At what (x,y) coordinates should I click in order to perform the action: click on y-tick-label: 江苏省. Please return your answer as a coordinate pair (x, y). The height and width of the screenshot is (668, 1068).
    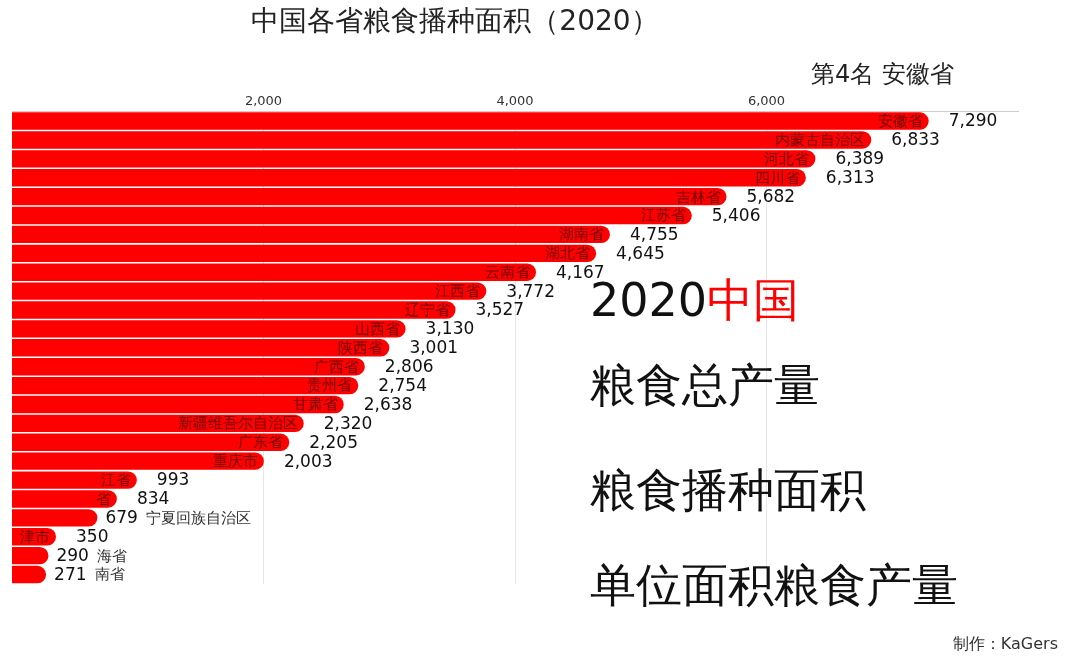
    Looking at the image, I should click on (663, 215).